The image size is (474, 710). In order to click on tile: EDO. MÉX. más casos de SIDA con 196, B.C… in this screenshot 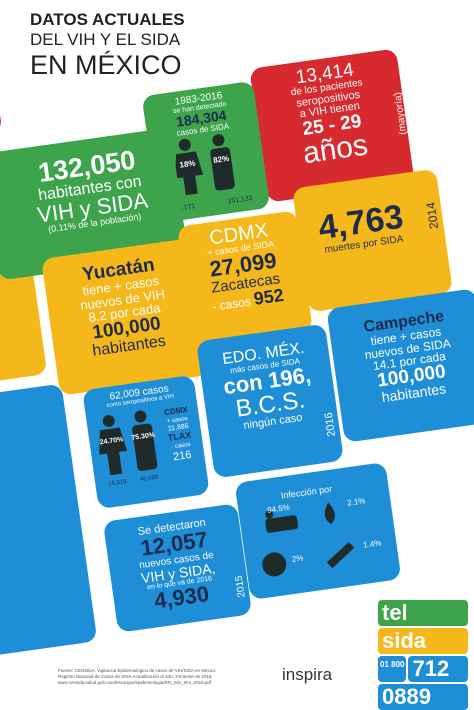, I will do `click(270, 401)`.